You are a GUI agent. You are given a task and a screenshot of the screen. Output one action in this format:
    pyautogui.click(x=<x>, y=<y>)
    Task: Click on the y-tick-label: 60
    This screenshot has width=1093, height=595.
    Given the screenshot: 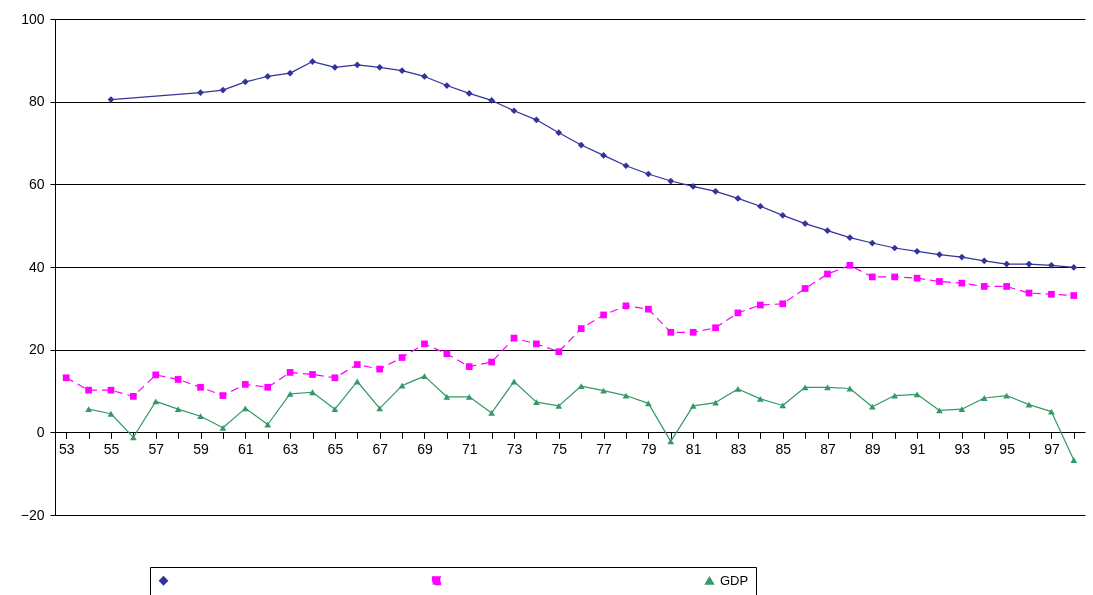 What is the action you would take?
    pyautogui.click(x=36, y=183)
    